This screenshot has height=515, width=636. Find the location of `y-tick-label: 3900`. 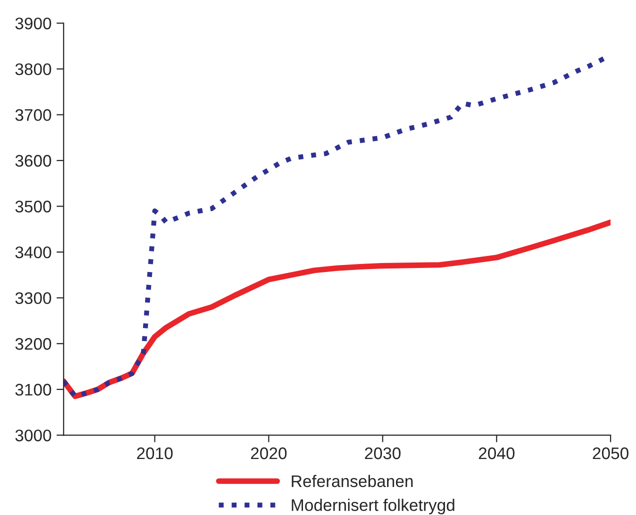

y-tick-label: 3900 is located at coordinates (33, 24).